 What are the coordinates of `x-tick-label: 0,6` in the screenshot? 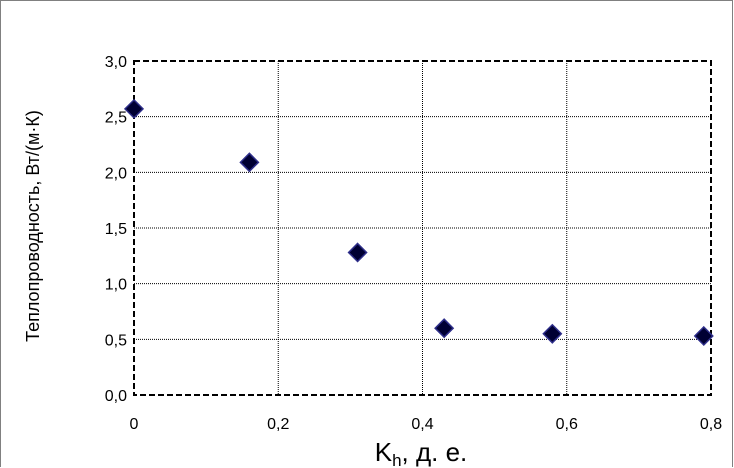 It's located at (567, 424).